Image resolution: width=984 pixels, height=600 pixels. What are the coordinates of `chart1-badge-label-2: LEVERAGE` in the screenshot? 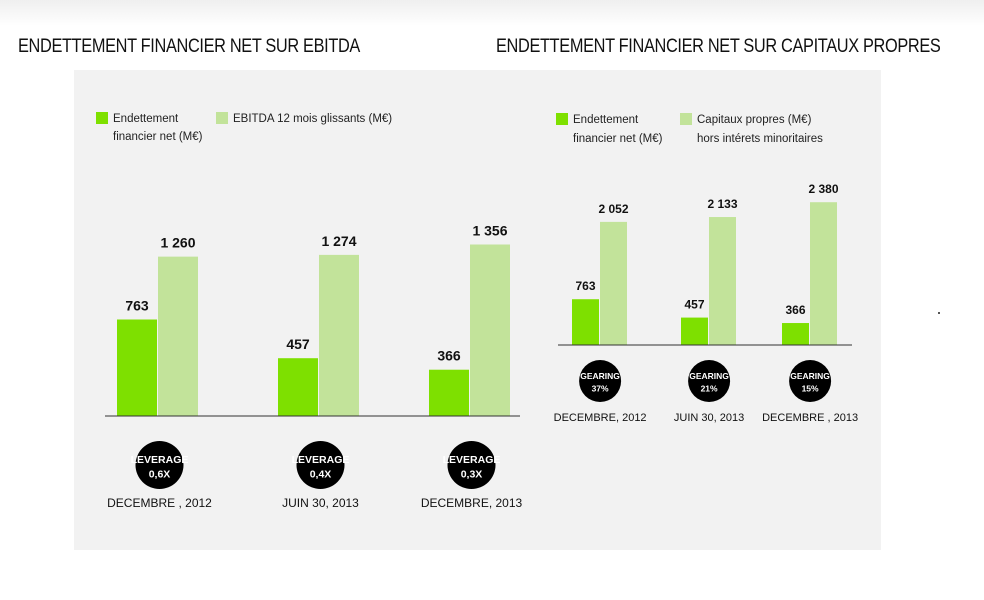 It's located at (321, 460).